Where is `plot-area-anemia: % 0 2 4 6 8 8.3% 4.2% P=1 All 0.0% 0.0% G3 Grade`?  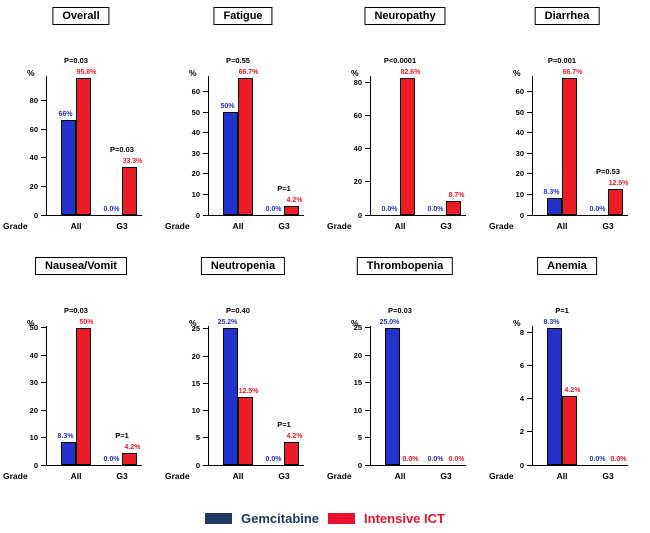
plot-area-anemia: % 0 2 4 6 8 8.3% 4.2% P=1 All 0.0% 0.0% G3 Grade is located at coordinates (558, 393).